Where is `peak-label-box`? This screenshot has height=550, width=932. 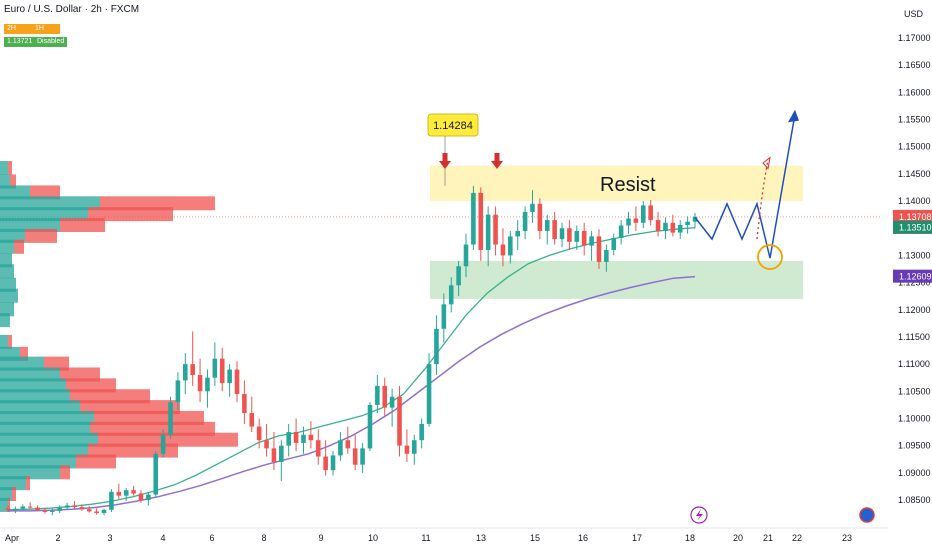
peak-label-box is located at coordinates (453, 125).